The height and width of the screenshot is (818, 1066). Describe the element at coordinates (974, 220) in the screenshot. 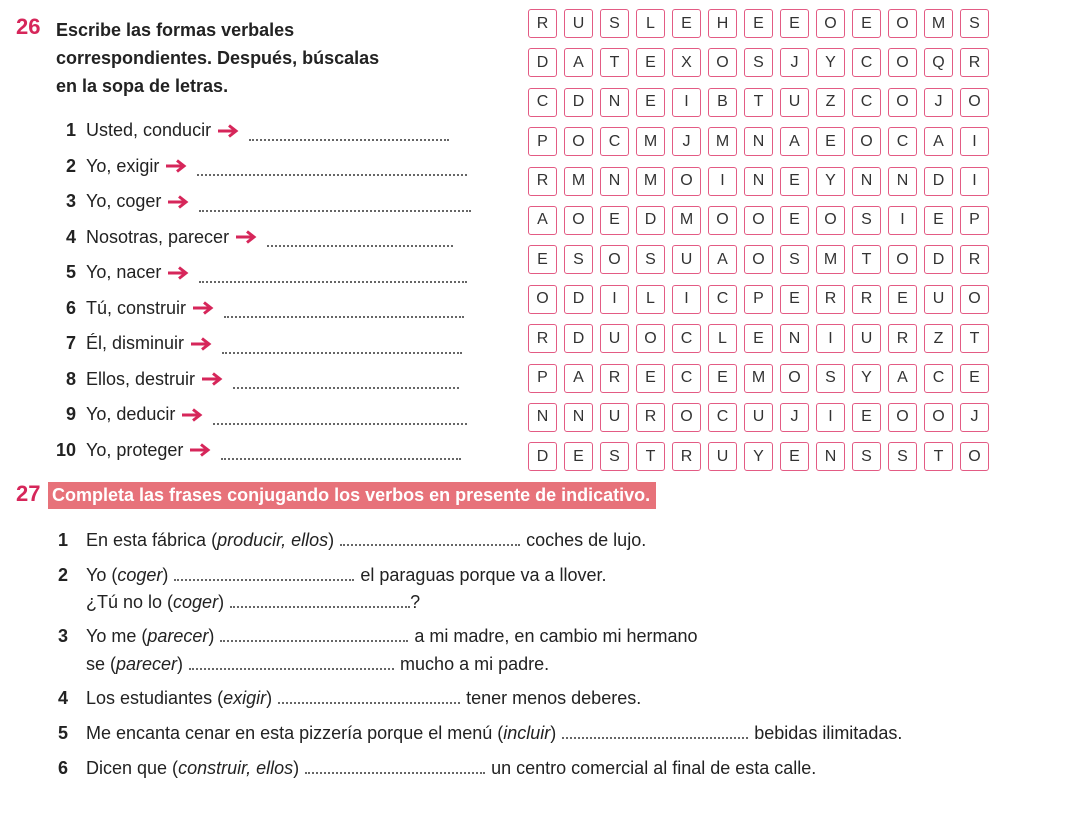

I see `grid-cell: P` at that location.